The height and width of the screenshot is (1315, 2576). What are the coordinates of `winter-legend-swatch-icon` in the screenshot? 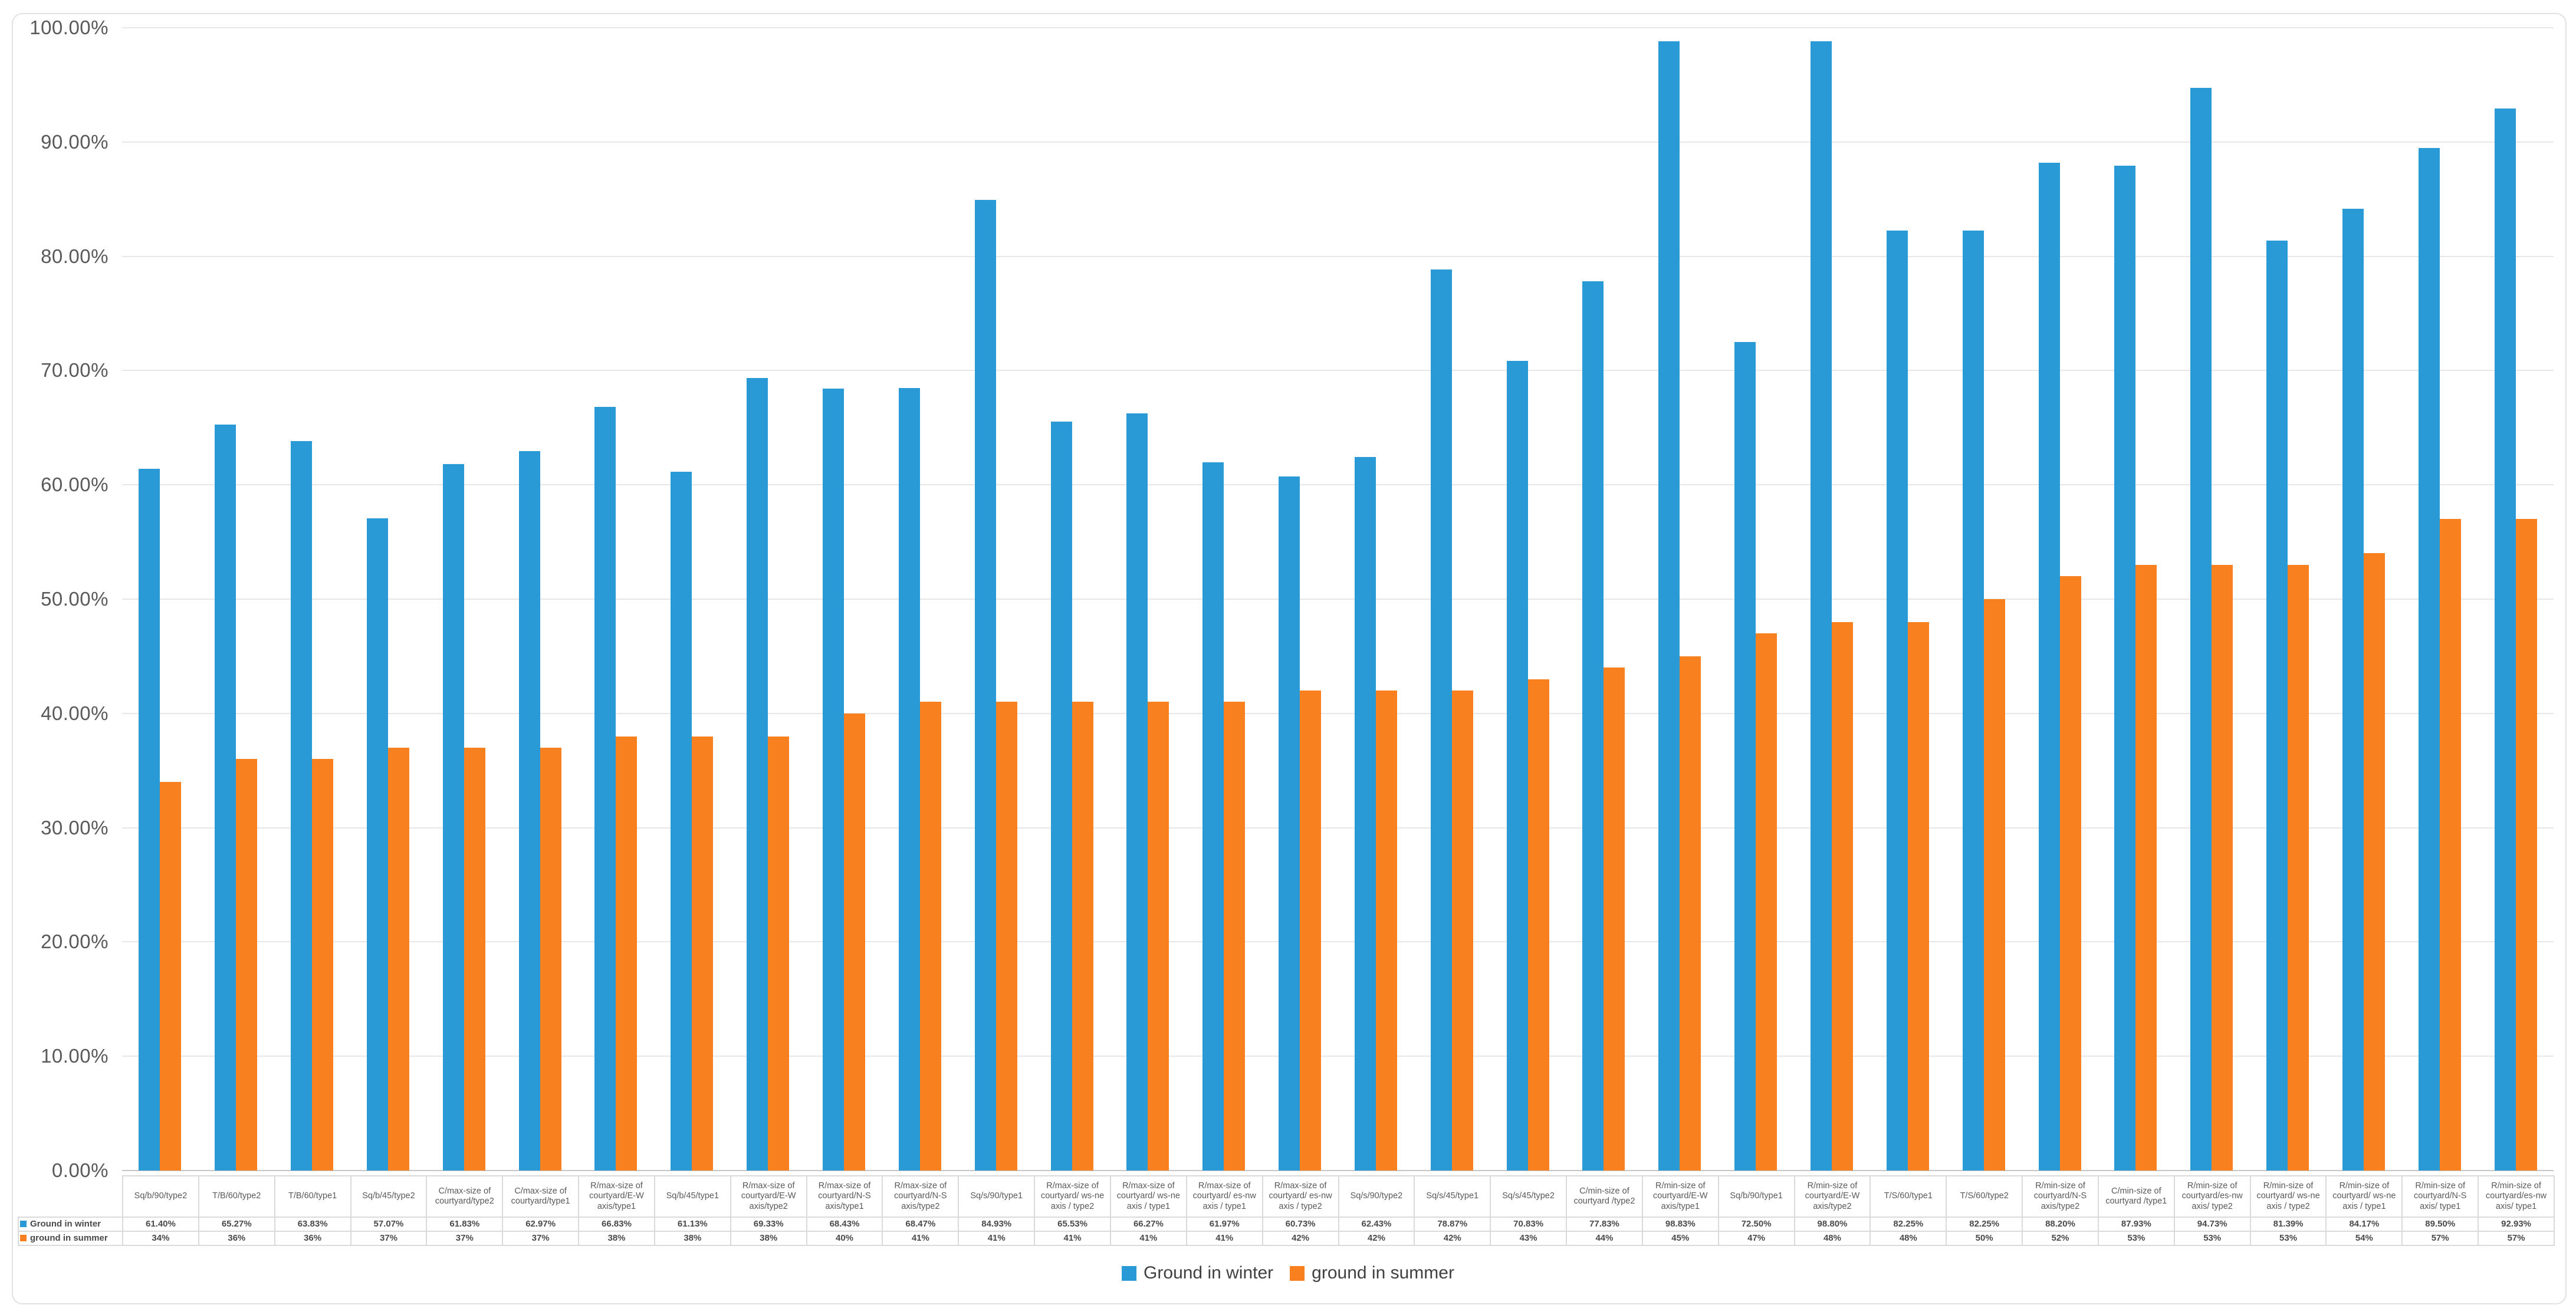 It's located at (1129, 1273).